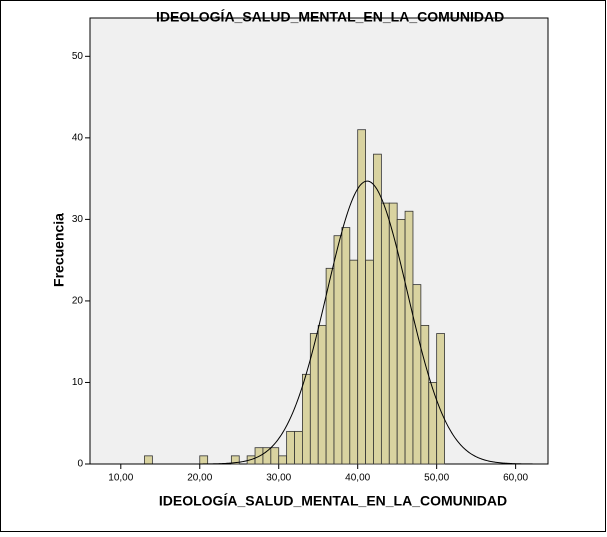 This screenshot has width=607, height=537. I want to click on x-axis-label: IDEOLOGÍA_SALUD_MENTAL_EN_LA_COMUNIDAD, so click(333, 501).